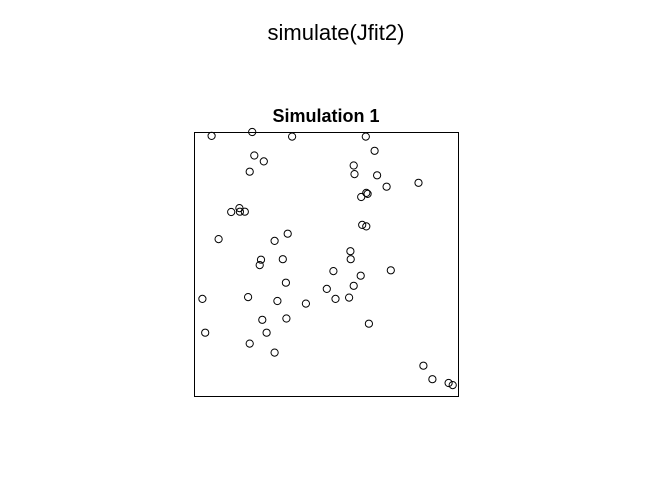  I want to click on panel-title: Simulation 1, so click(325, 116).